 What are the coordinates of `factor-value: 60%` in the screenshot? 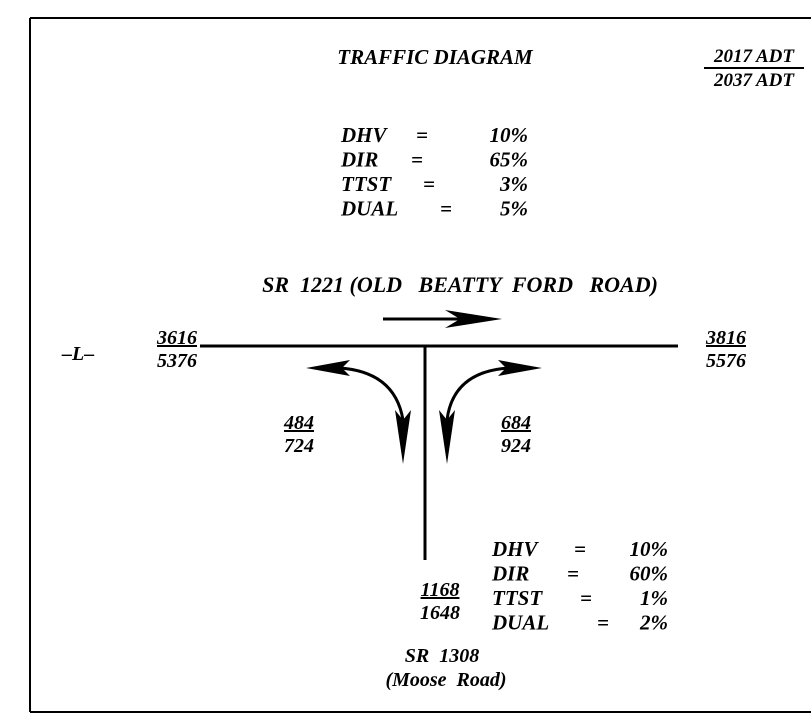 It's located at (649, 574).